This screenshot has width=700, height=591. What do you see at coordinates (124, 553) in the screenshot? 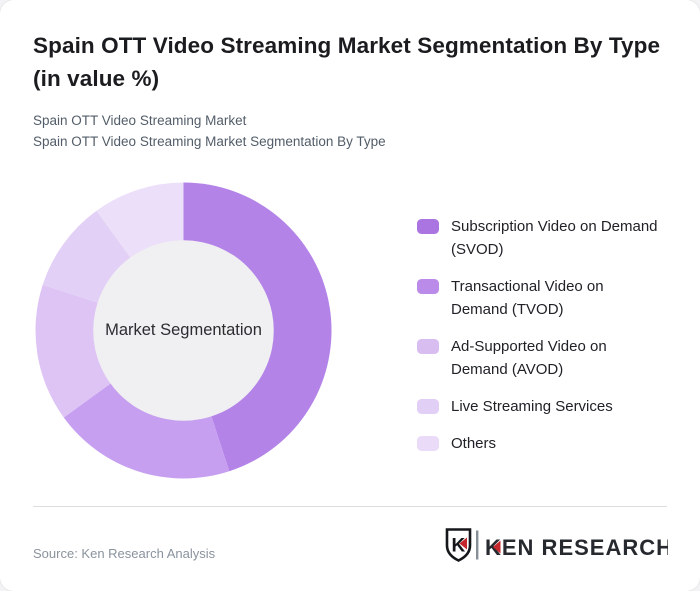
I see `source-attribution: Source: Ken Research Analysis` at bounding box center [124, 553].